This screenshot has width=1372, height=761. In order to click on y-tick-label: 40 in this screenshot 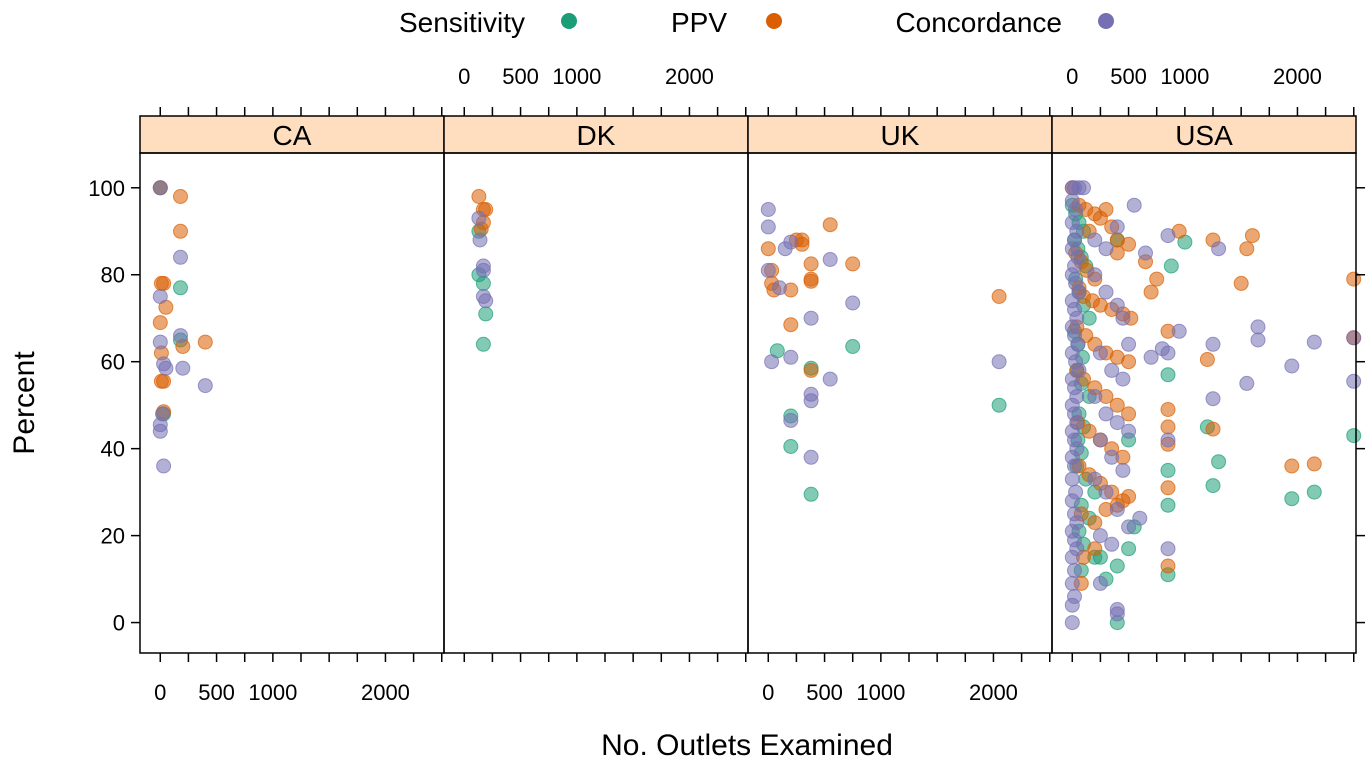, I will do `click(113, 449)`.